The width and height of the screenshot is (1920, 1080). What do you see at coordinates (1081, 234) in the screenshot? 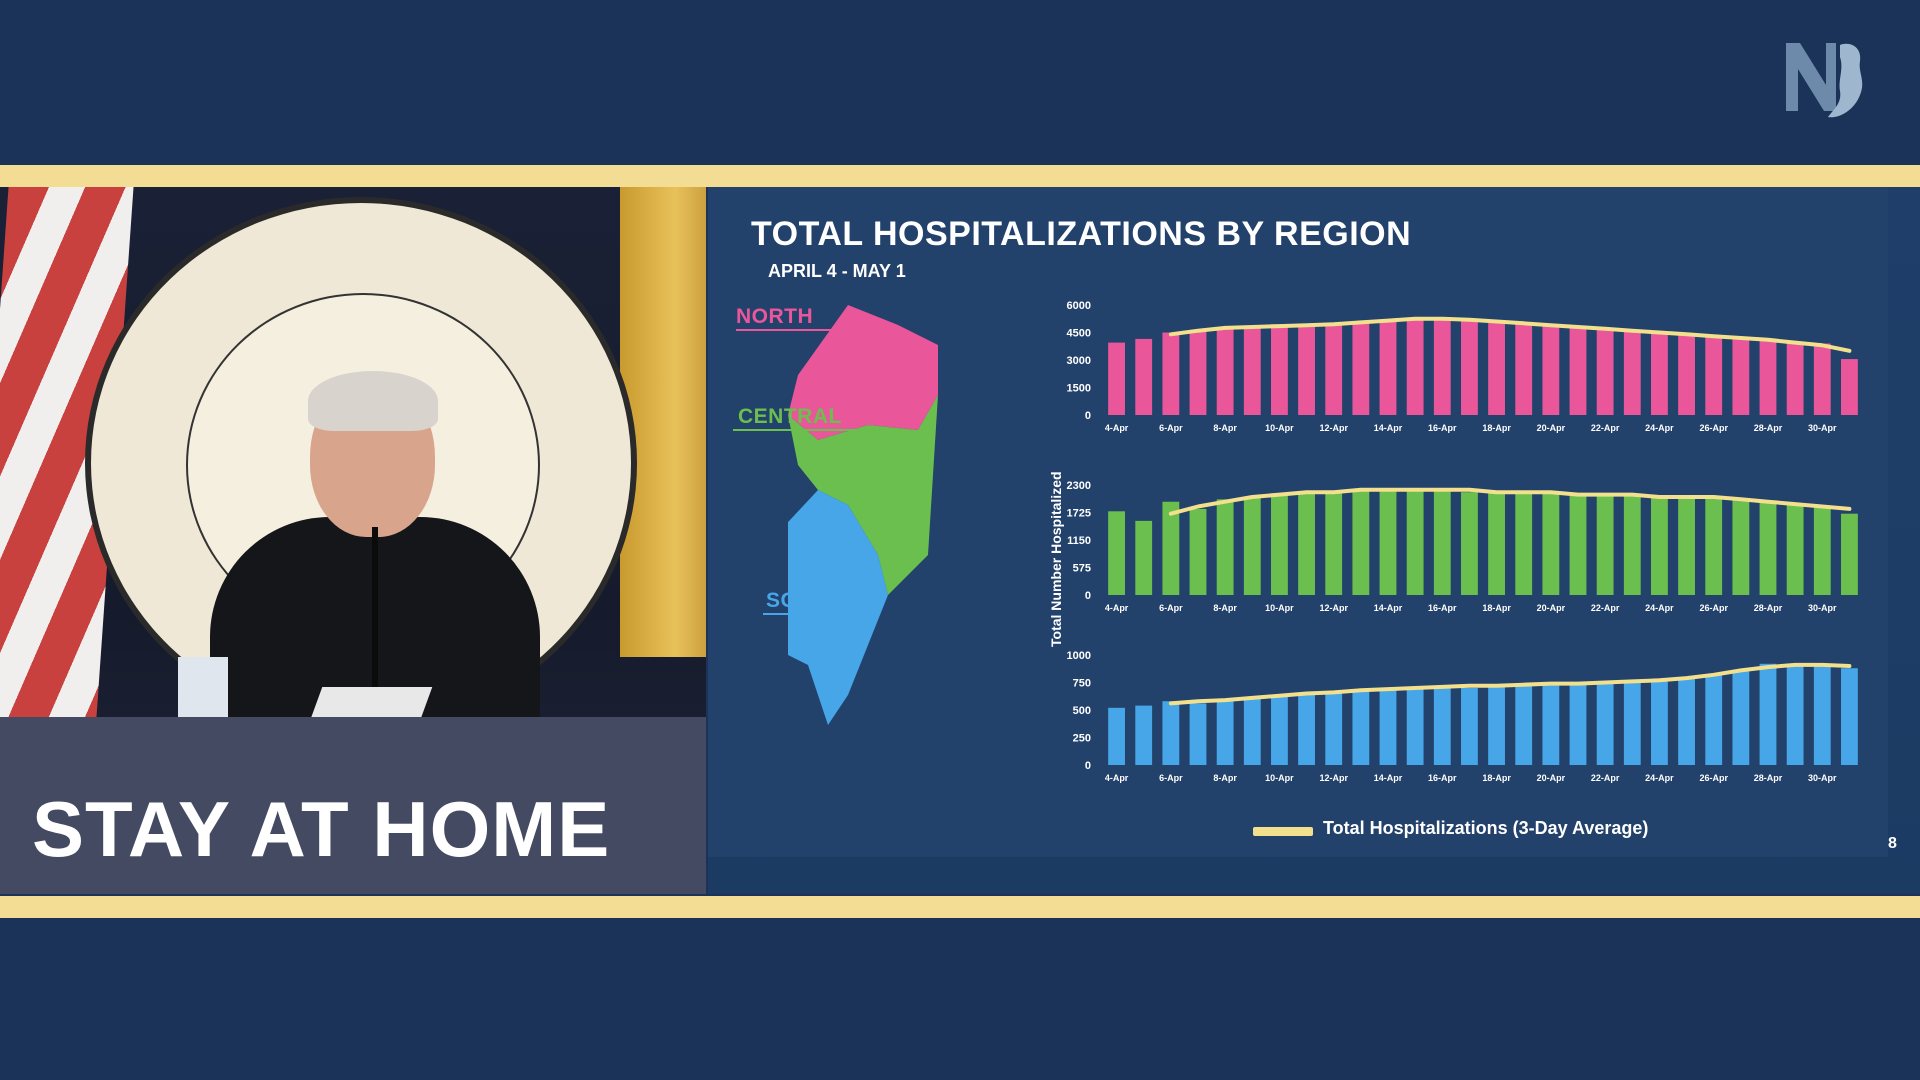
I see `slide-title: TOTAL HOSPITALIZATIONS BY REGION` at bounding box center [1081, 234].